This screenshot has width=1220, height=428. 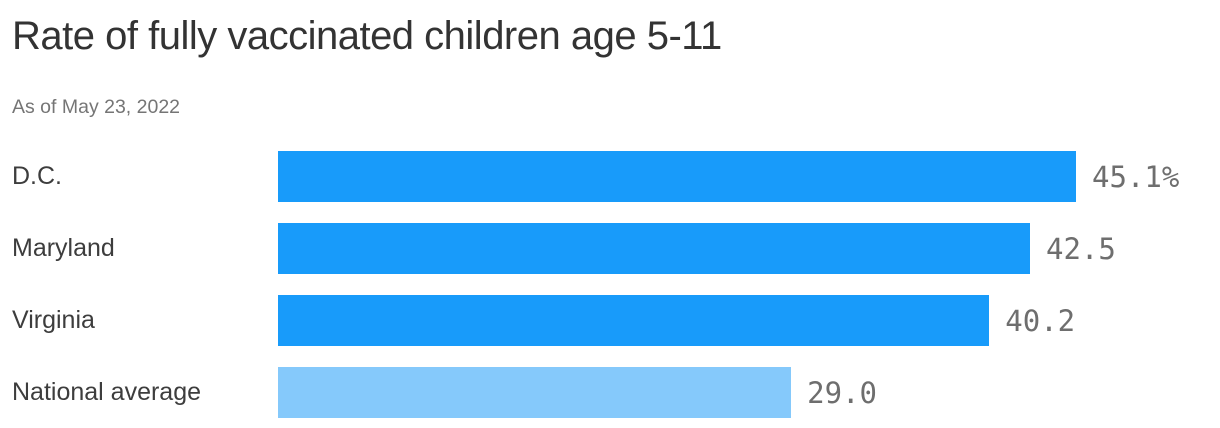 I want to click on bar-row: Virginia 40.2, so click(x=616, y=320).